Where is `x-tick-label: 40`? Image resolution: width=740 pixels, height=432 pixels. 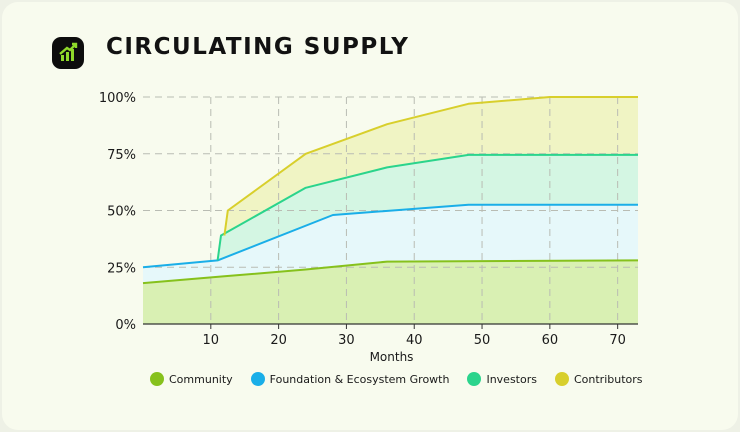
x-tick-label: 40 is located at coordinates (414, 340).